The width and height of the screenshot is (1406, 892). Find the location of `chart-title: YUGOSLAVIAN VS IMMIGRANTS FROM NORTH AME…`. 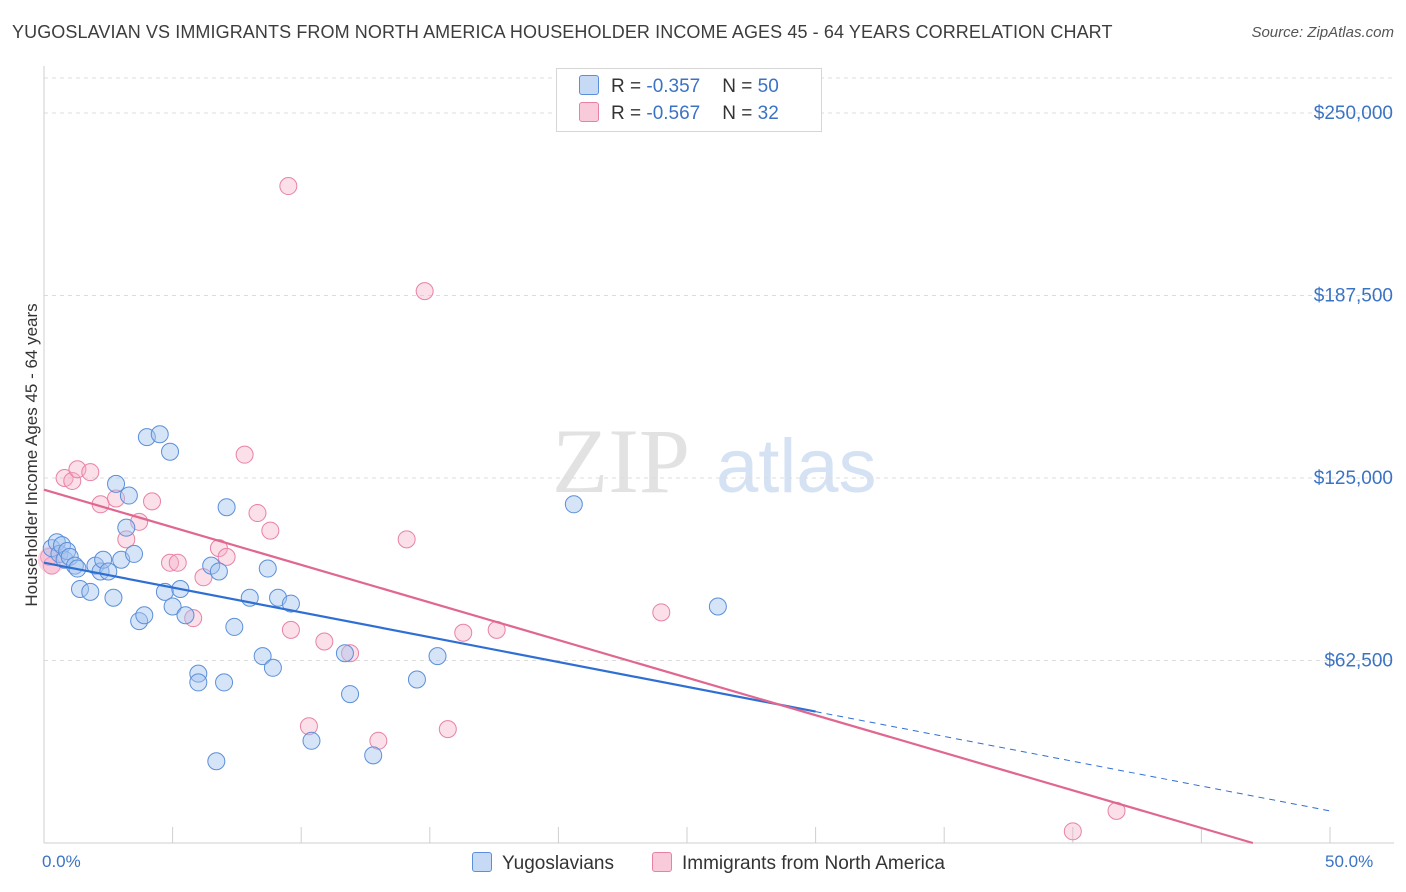

chart-title: YUGOSLAVIAN VS IMMIGRANTS FROM NORTH AME… is located at coordinates (562, 32).